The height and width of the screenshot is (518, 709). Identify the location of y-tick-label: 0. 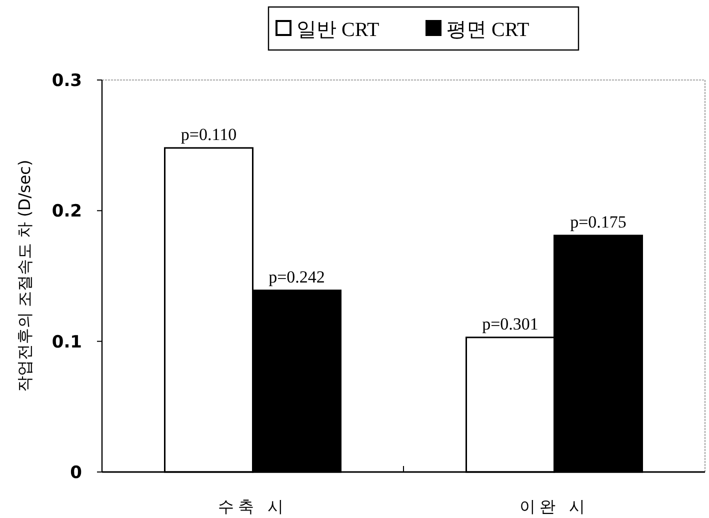
(76, 473).